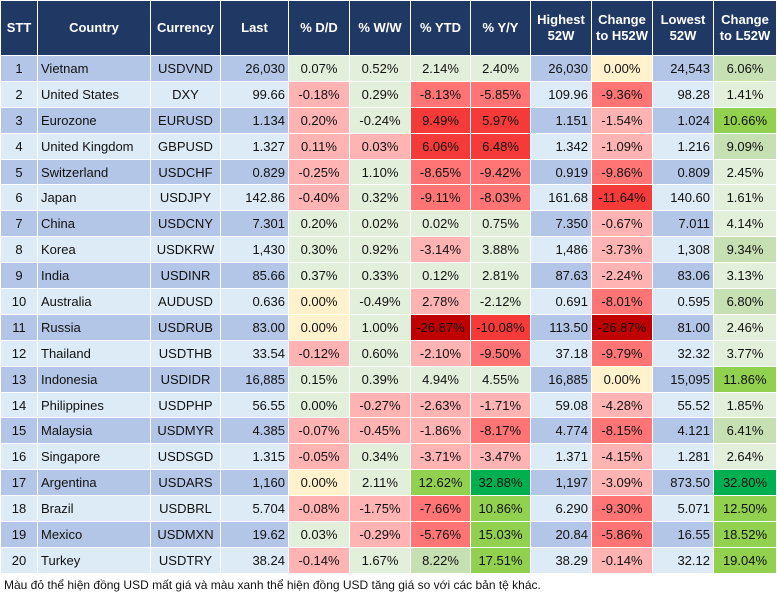 The width and height of the screenshot is (777, 602). What do you see at coordinates (19, 198) in the screenshot?
I see `cell-stt: 6` at bounding box center [19, 198].